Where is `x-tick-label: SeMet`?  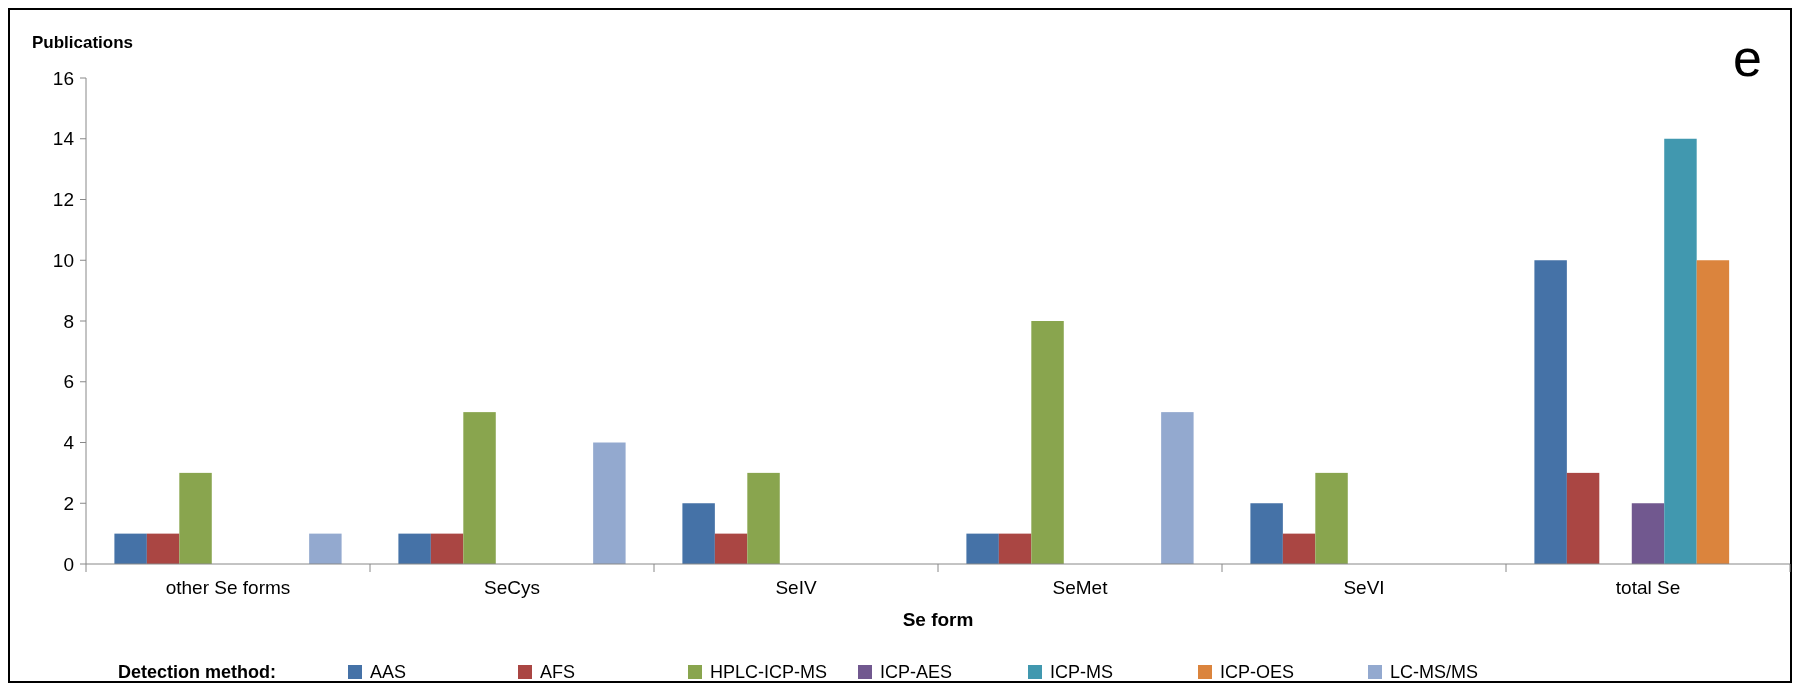
x-tick-label: SeMet is located at coordinates (1080, 587).